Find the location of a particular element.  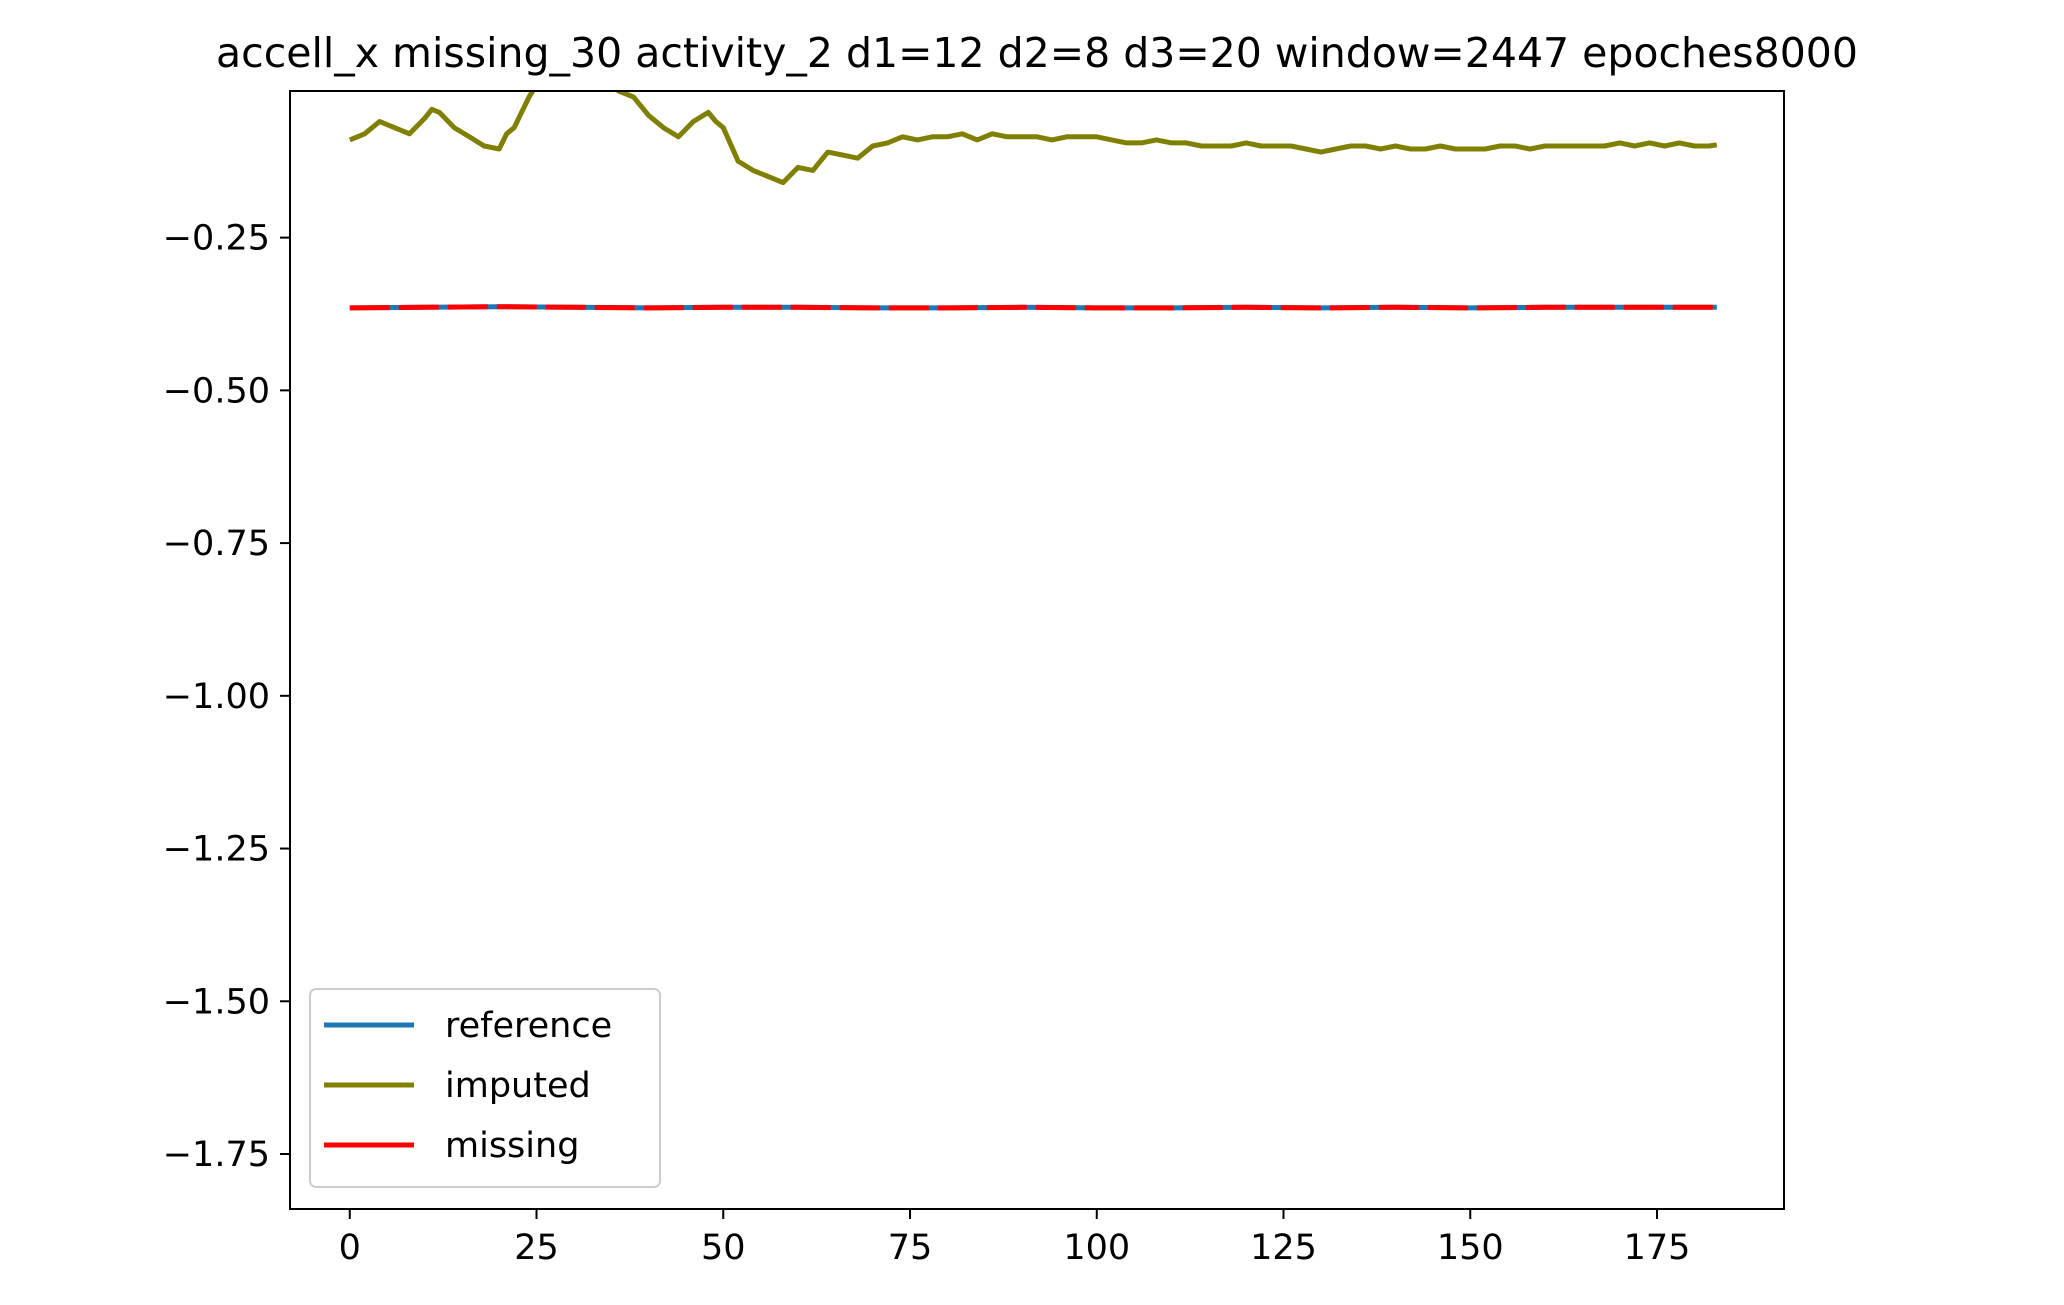

y-tick-label: −0.50 is located at coordinates (216, 391).